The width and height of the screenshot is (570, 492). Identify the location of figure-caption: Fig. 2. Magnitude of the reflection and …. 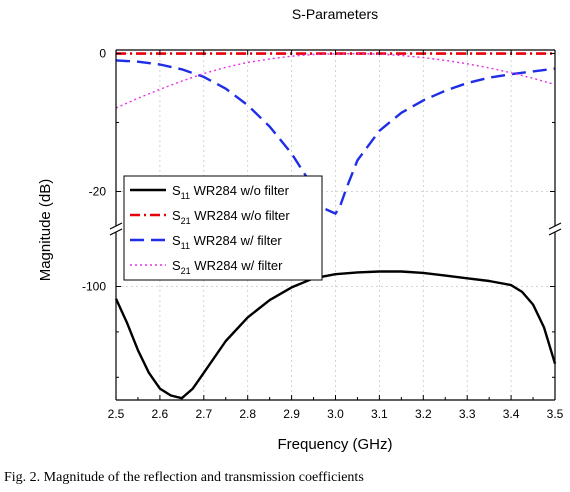
(184, 477).